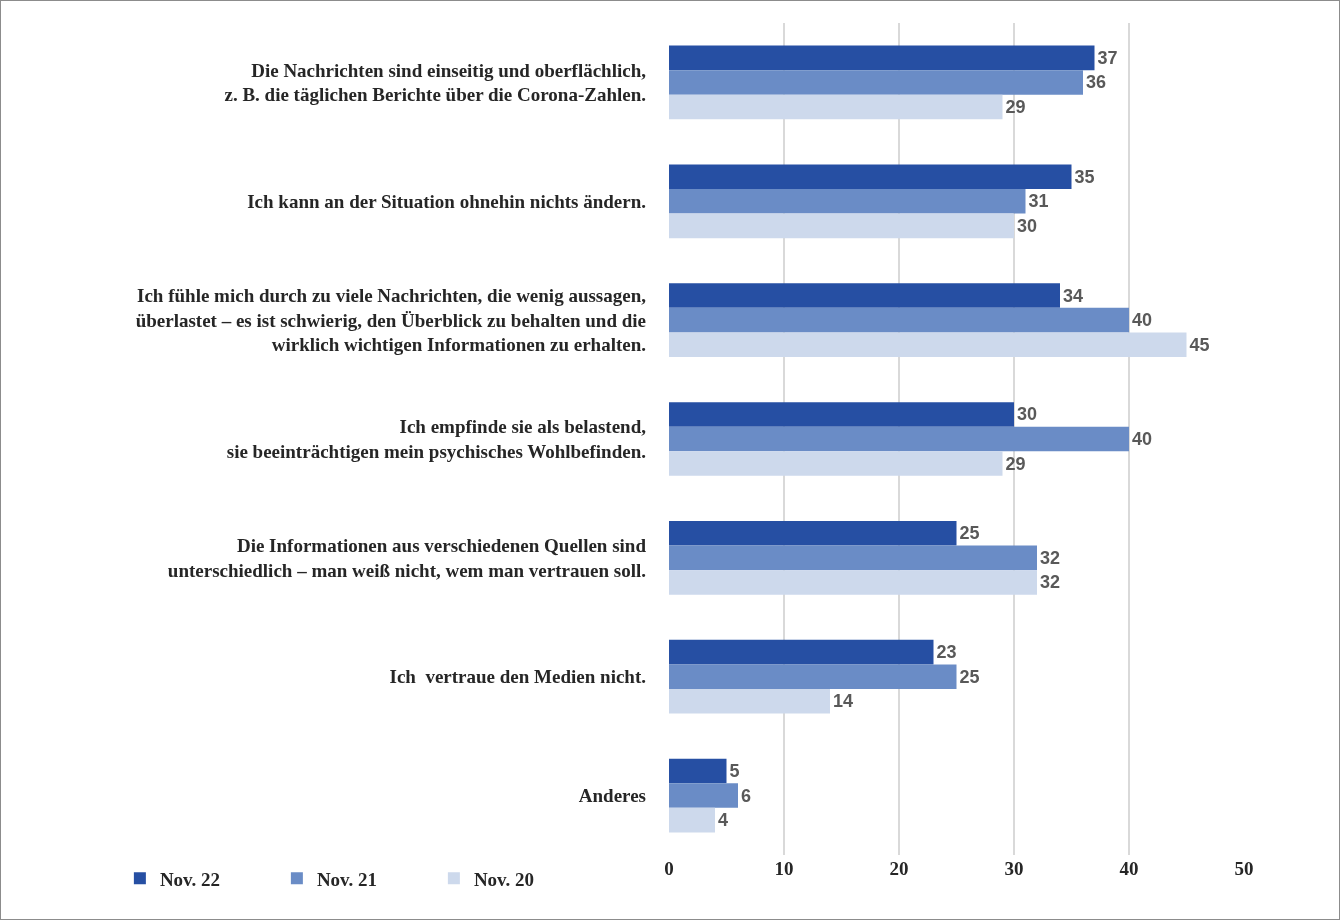  Describe the element at coordinates (843, 701) in the screenshot. I see `data-label: 14` at that location.